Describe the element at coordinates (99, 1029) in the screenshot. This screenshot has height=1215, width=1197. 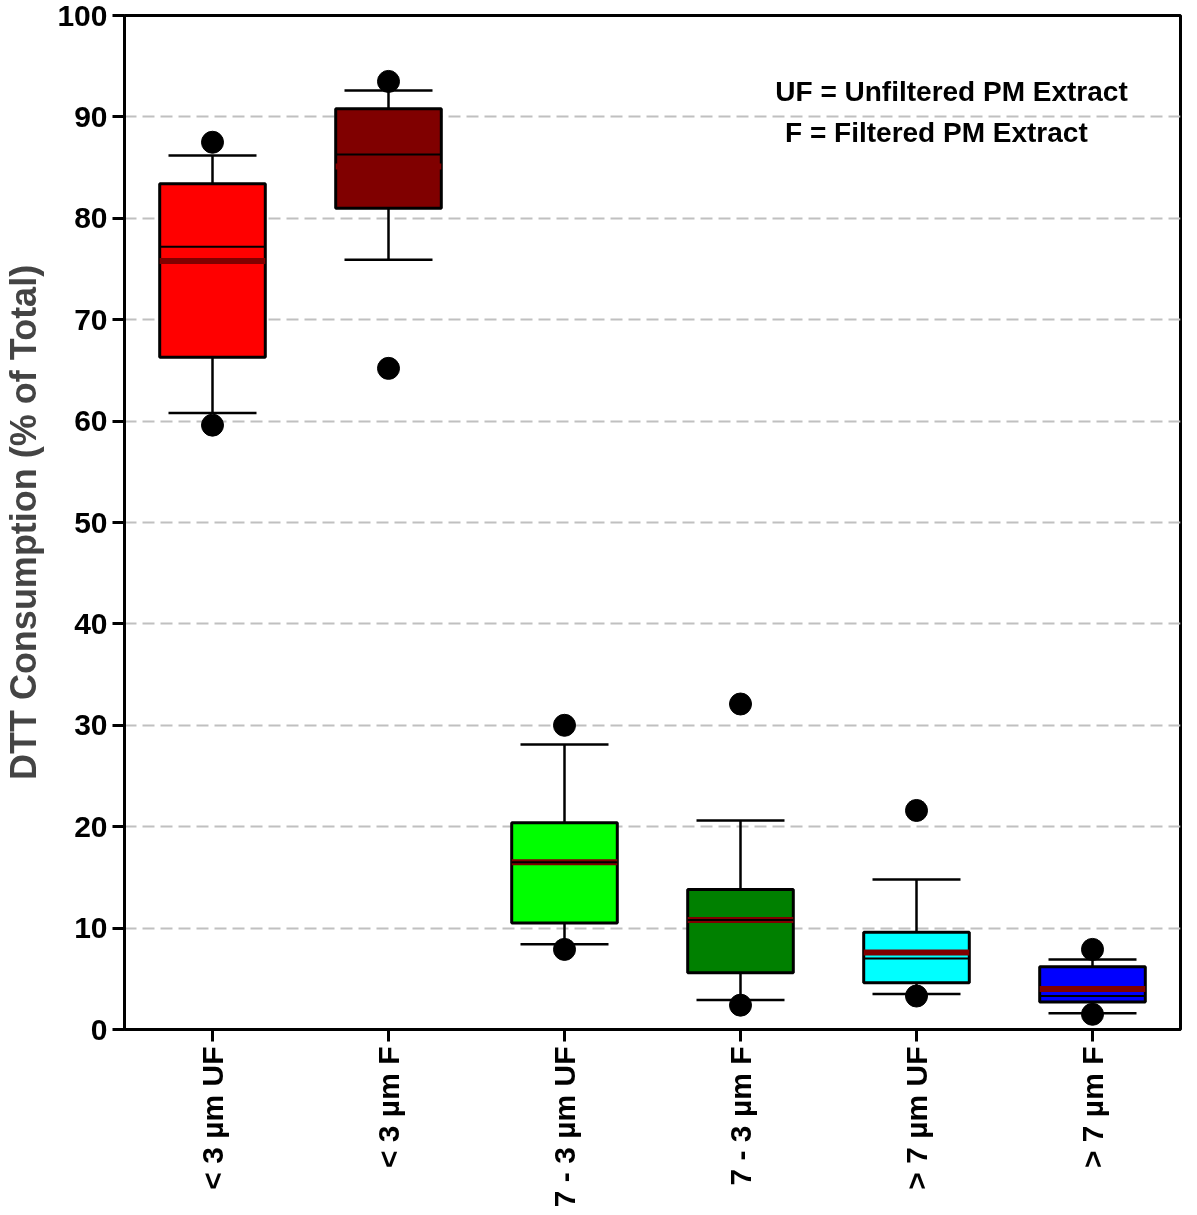
I see `y-tick-label: 0` at that location.